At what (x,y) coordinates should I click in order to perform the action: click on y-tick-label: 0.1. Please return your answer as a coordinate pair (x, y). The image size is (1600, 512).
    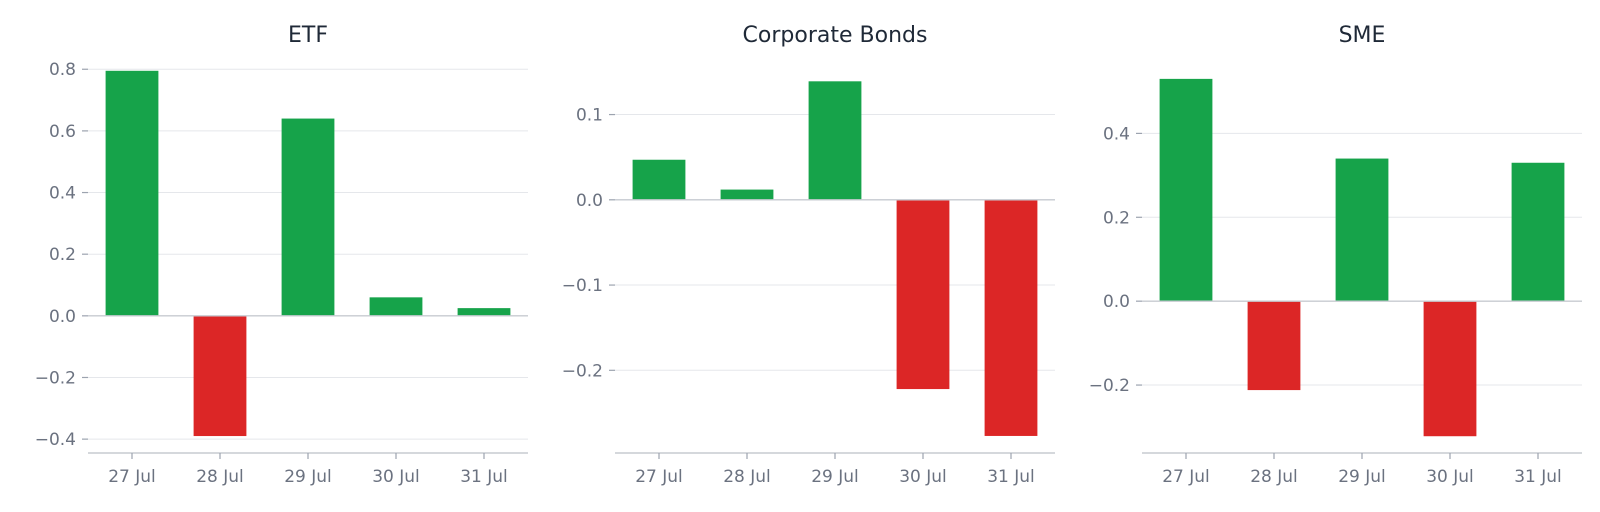
    Looking at the image, I should click on (589, 116).